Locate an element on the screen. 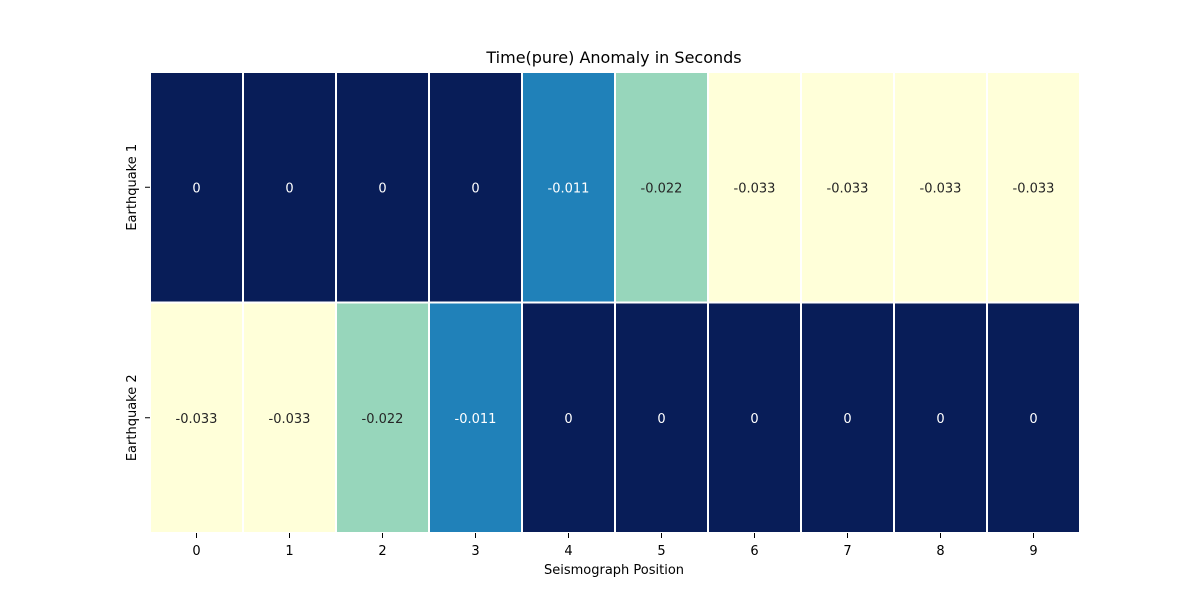 Image resolution: width=1200 pixels, height=600 pixels. x-tick-label: 5 is located at coordinates (661, 551).